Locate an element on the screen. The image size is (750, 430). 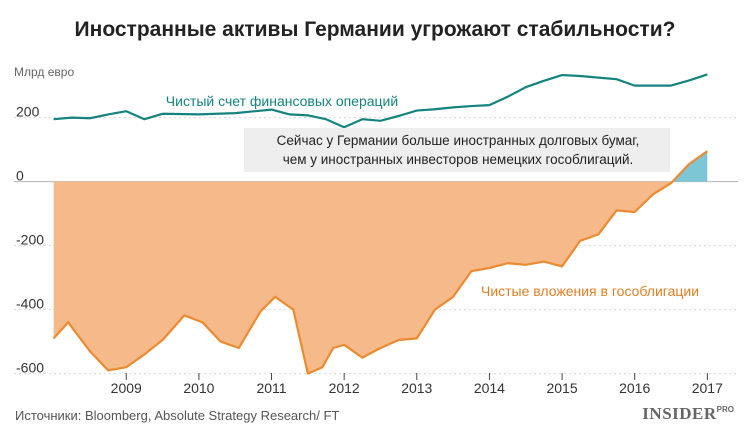
y-tick-label: 0 is located at coordinates (20, 176).